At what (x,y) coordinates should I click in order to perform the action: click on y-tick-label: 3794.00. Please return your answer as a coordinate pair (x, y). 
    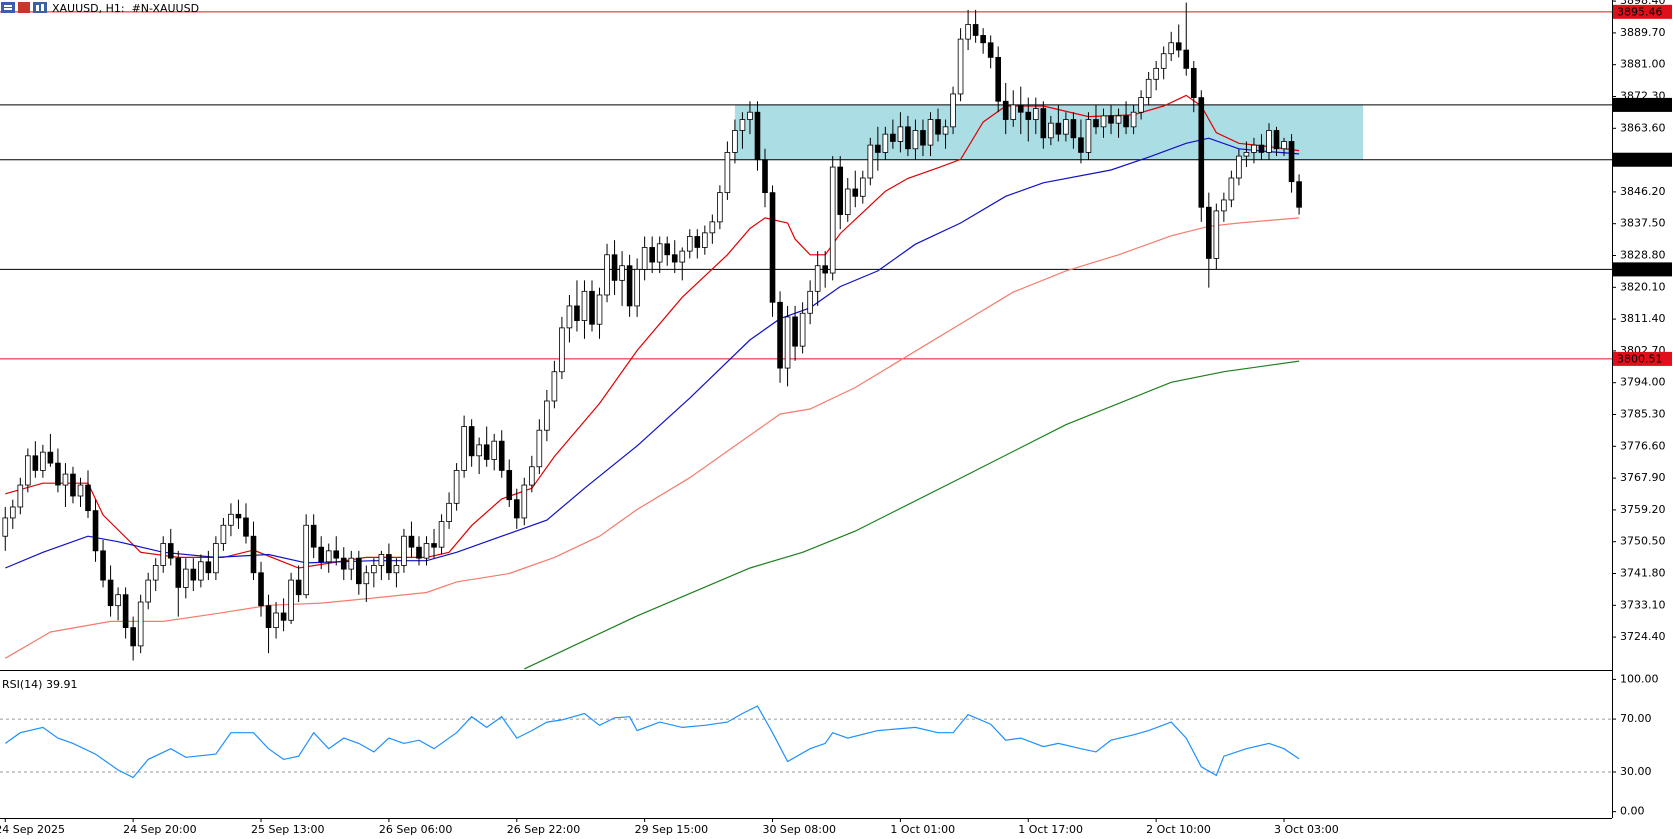
    Looking at the image, I should click on (1643, 382).